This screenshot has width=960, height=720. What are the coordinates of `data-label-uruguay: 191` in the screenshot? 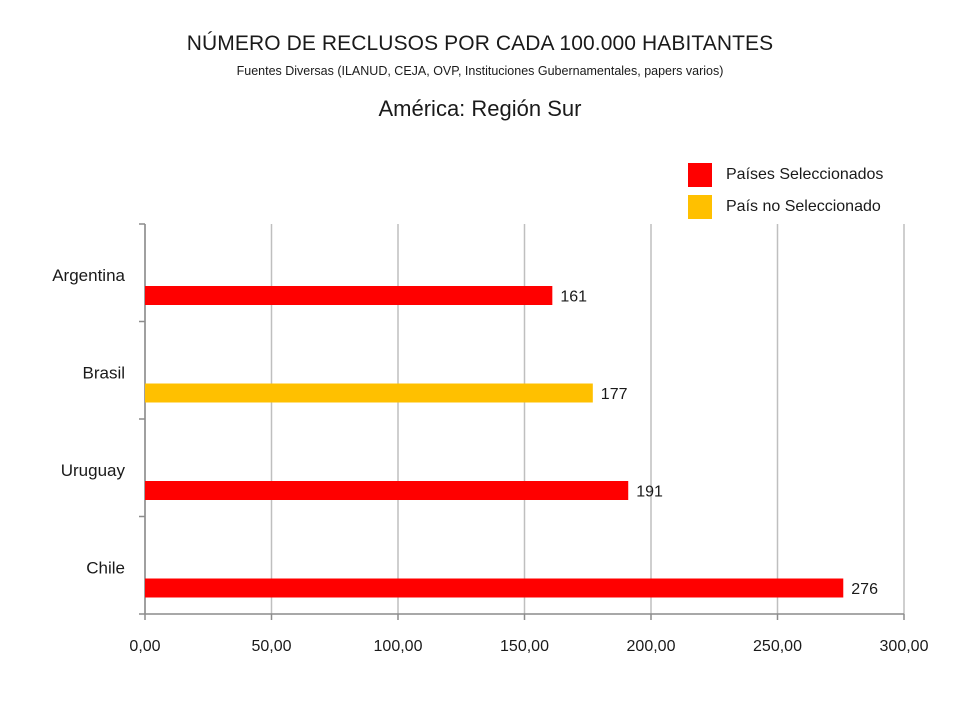 It's located at (649, 492).